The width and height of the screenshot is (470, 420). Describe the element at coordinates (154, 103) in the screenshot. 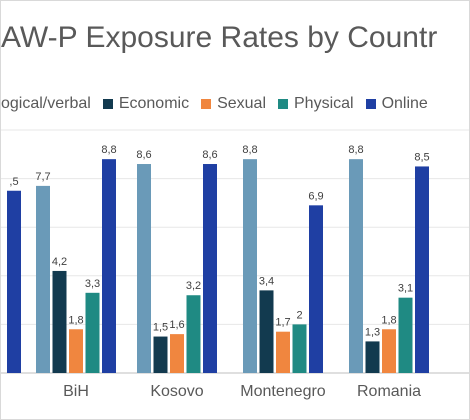

I see `legend-label-economic: Economic` at that location.